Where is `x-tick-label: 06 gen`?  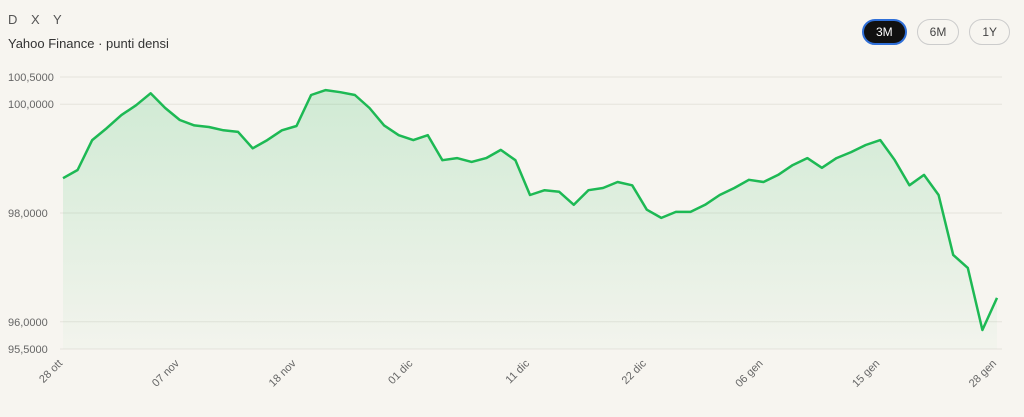
x-tick-label: 06 gen is located at coordinates (749, 374).